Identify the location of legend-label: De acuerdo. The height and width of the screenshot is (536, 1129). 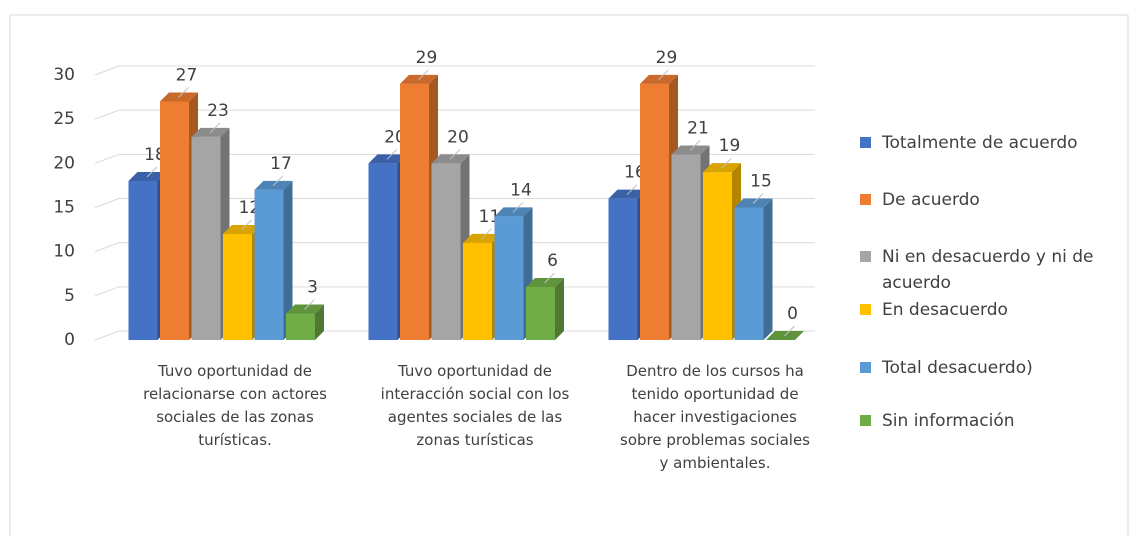
(931, 200).